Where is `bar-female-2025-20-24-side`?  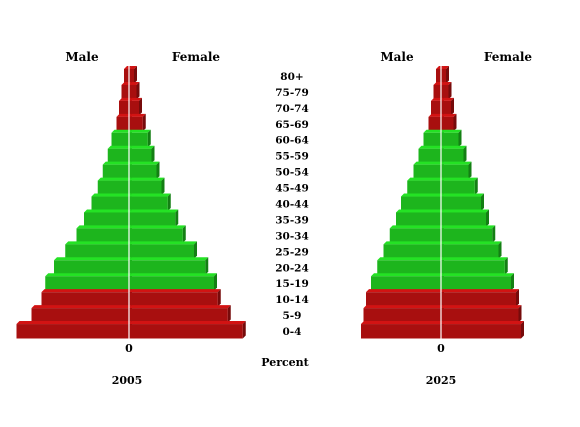 bar-female-2025-20-24-side is located at coordinates (506, 266).